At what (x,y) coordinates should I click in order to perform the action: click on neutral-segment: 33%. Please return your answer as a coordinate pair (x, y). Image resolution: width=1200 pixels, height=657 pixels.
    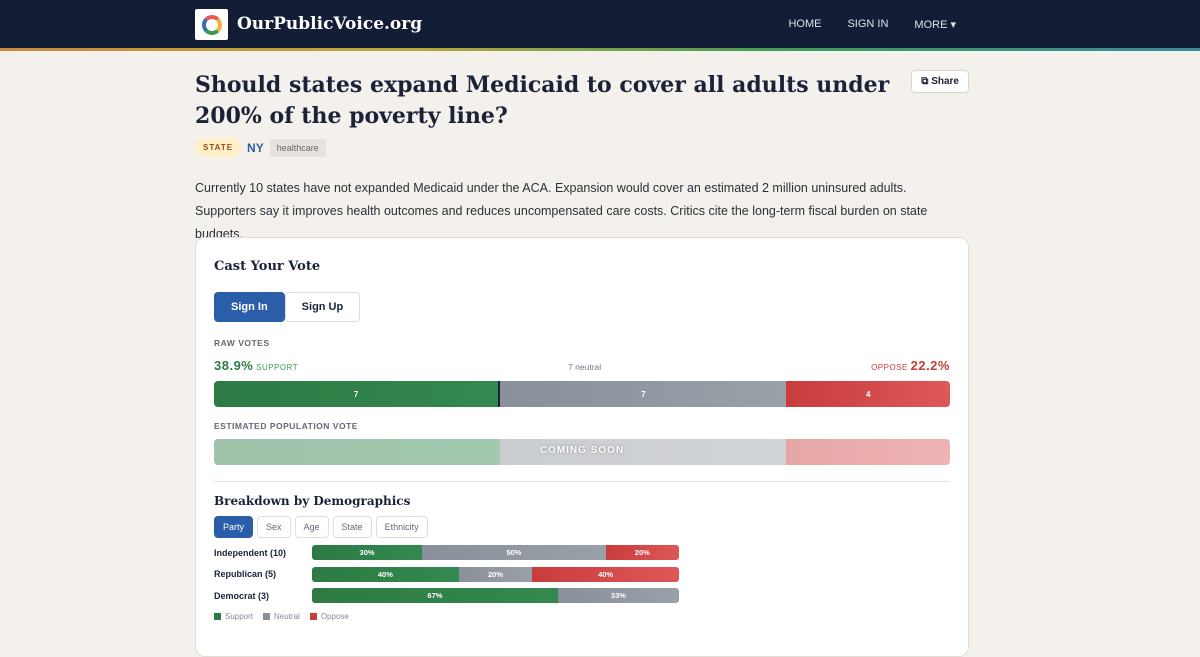
    Looking at the image, I should click on (618, 596).